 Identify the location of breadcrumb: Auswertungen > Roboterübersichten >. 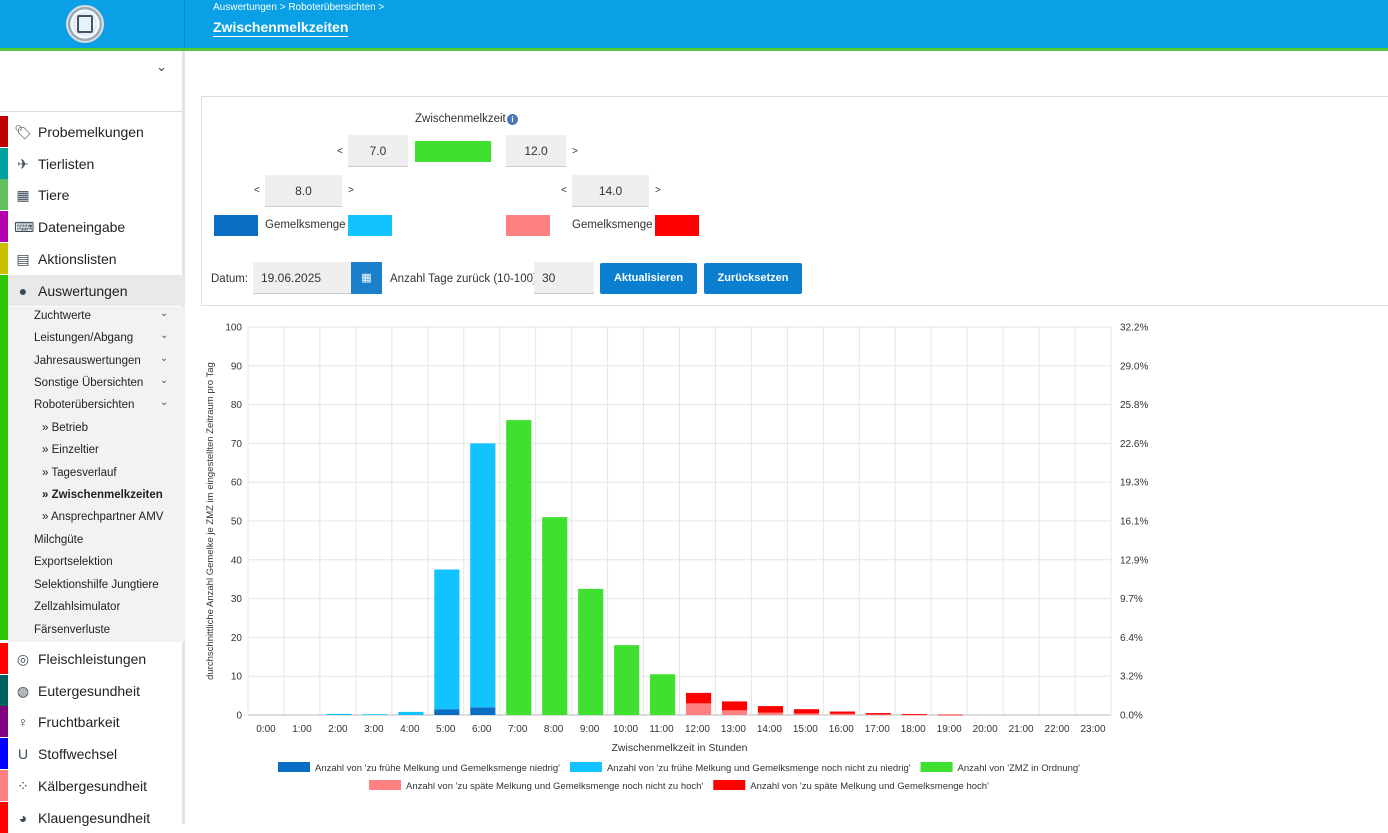
(299, 7).